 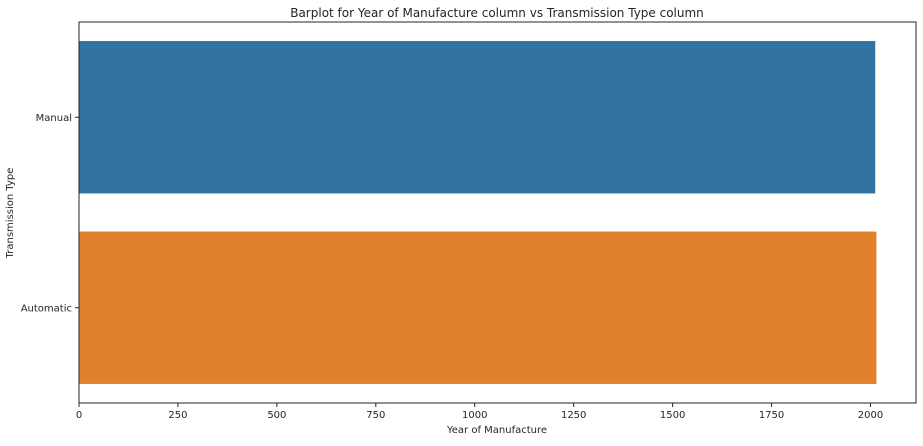 I want to click on x-tick-label: 1250, so click(x=573, y=415).